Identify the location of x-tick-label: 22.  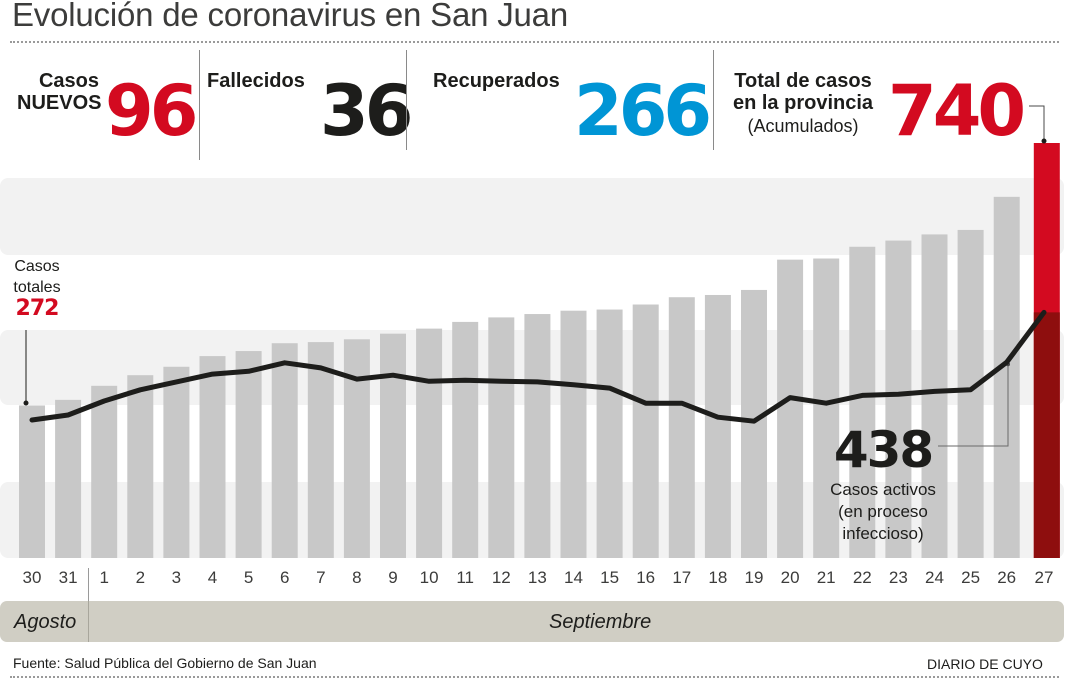
(862, 577).